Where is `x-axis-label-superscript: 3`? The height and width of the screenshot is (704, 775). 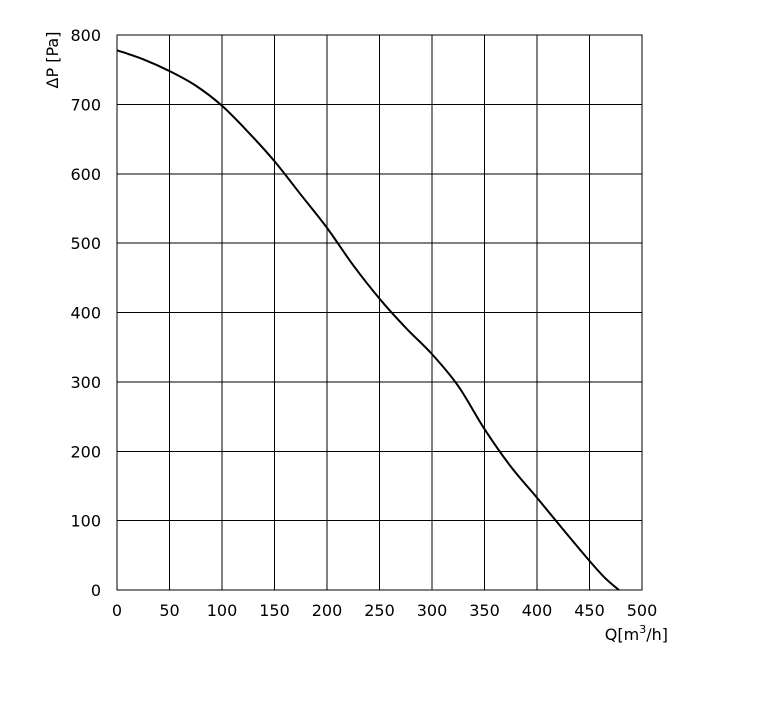
x-axis-label-superscript: 3 is located at coordinates (642, 629).